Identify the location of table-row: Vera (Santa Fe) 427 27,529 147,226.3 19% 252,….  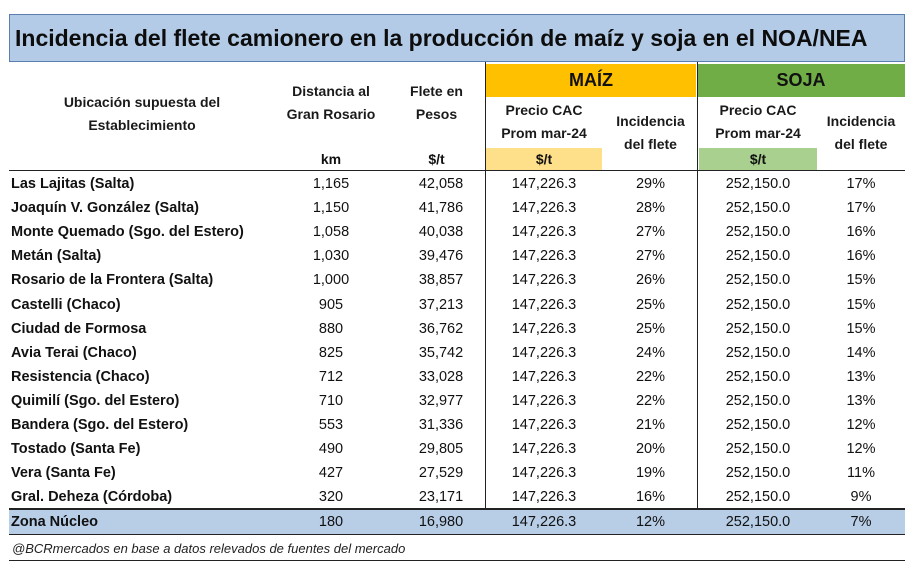
(457, 473).